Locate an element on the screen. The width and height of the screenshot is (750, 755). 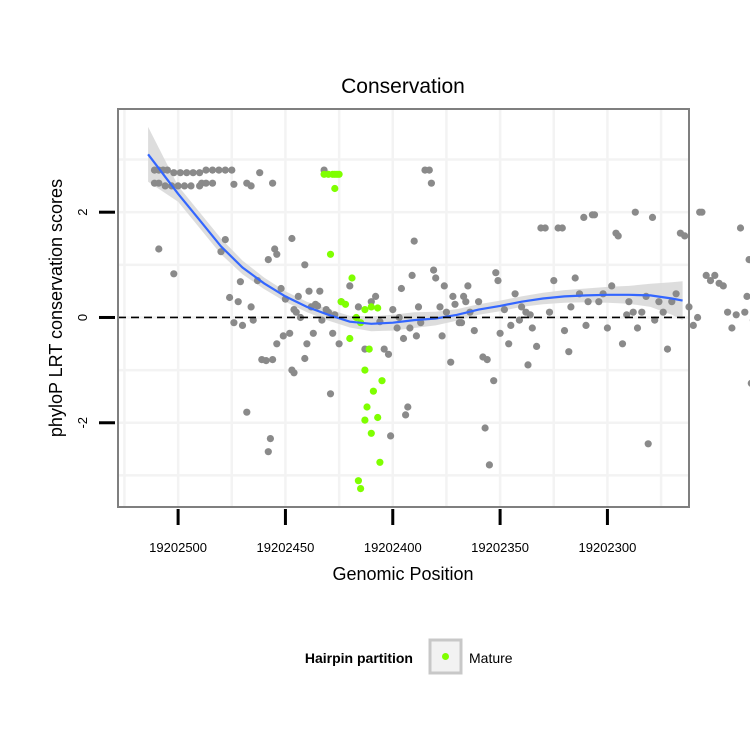
y-axis-label: phyloP LRT conservation scores is located at coordinates (56, 308).